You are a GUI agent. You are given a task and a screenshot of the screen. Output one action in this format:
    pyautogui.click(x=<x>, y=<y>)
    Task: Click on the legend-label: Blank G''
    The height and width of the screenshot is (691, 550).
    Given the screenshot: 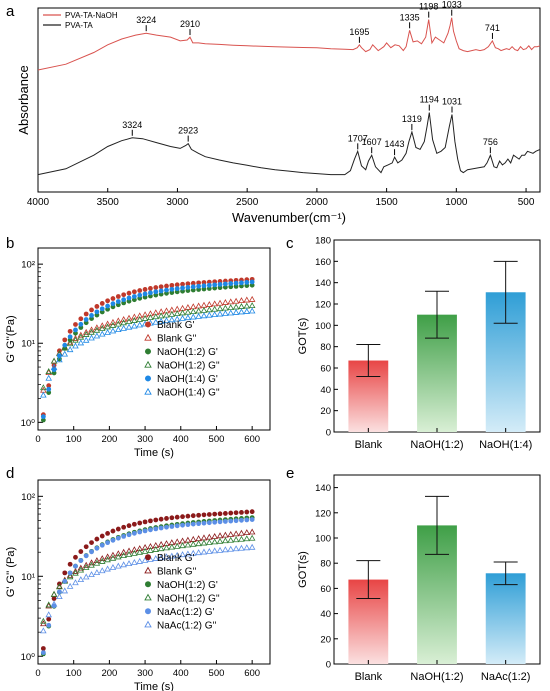 What is the action you would take?
    pyautogui.click(x=176, y=571)
    